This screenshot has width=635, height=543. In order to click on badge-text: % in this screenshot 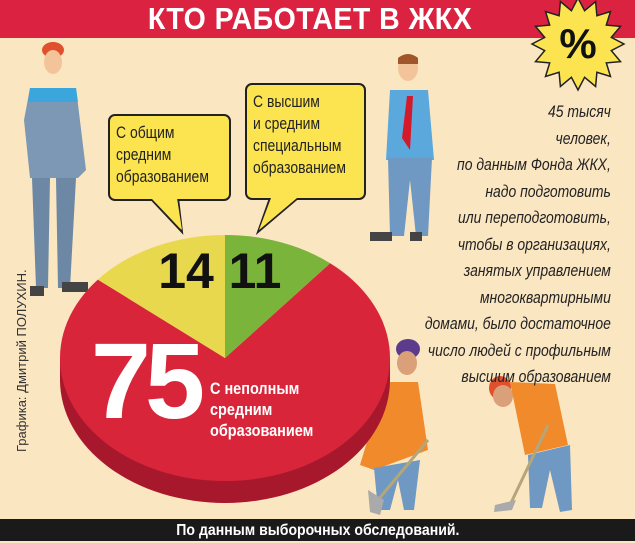, I will do `click(577, 43)`.